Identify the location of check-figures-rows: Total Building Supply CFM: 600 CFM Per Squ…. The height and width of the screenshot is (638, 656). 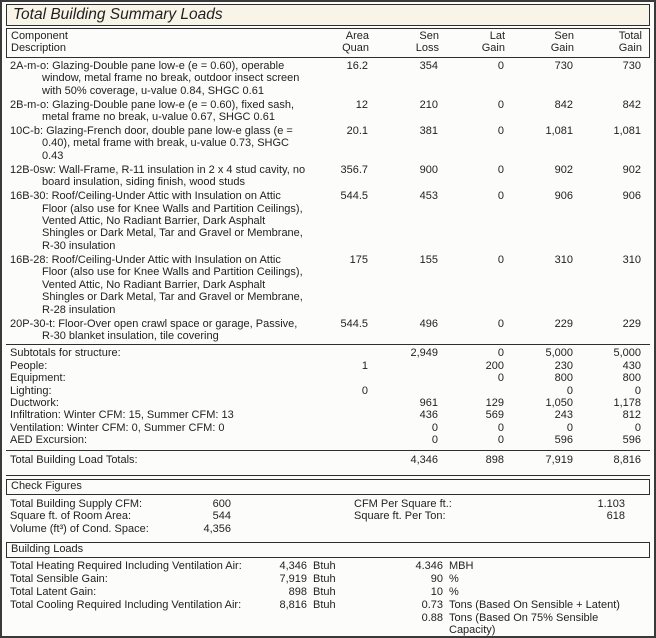
(328, 517).